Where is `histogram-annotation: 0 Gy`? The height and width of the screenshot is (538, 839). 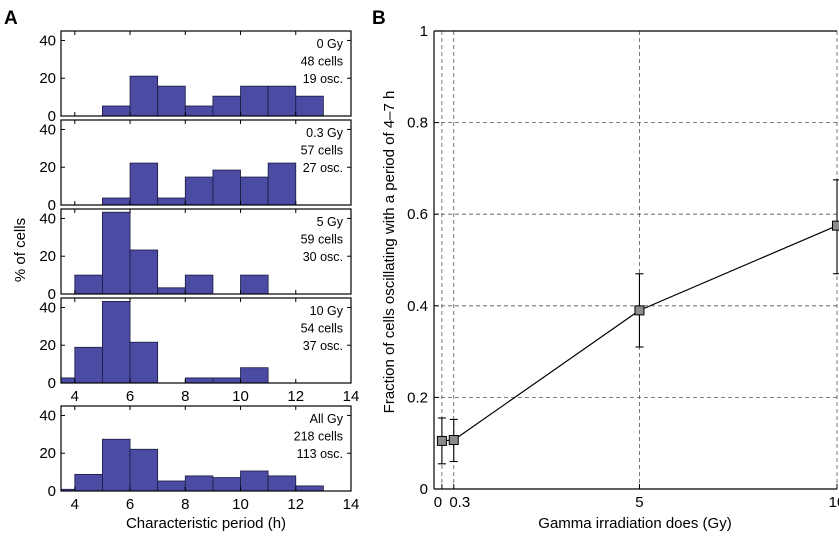 histogram-annotation: 0 Gy is located at coordinates (330, 44).